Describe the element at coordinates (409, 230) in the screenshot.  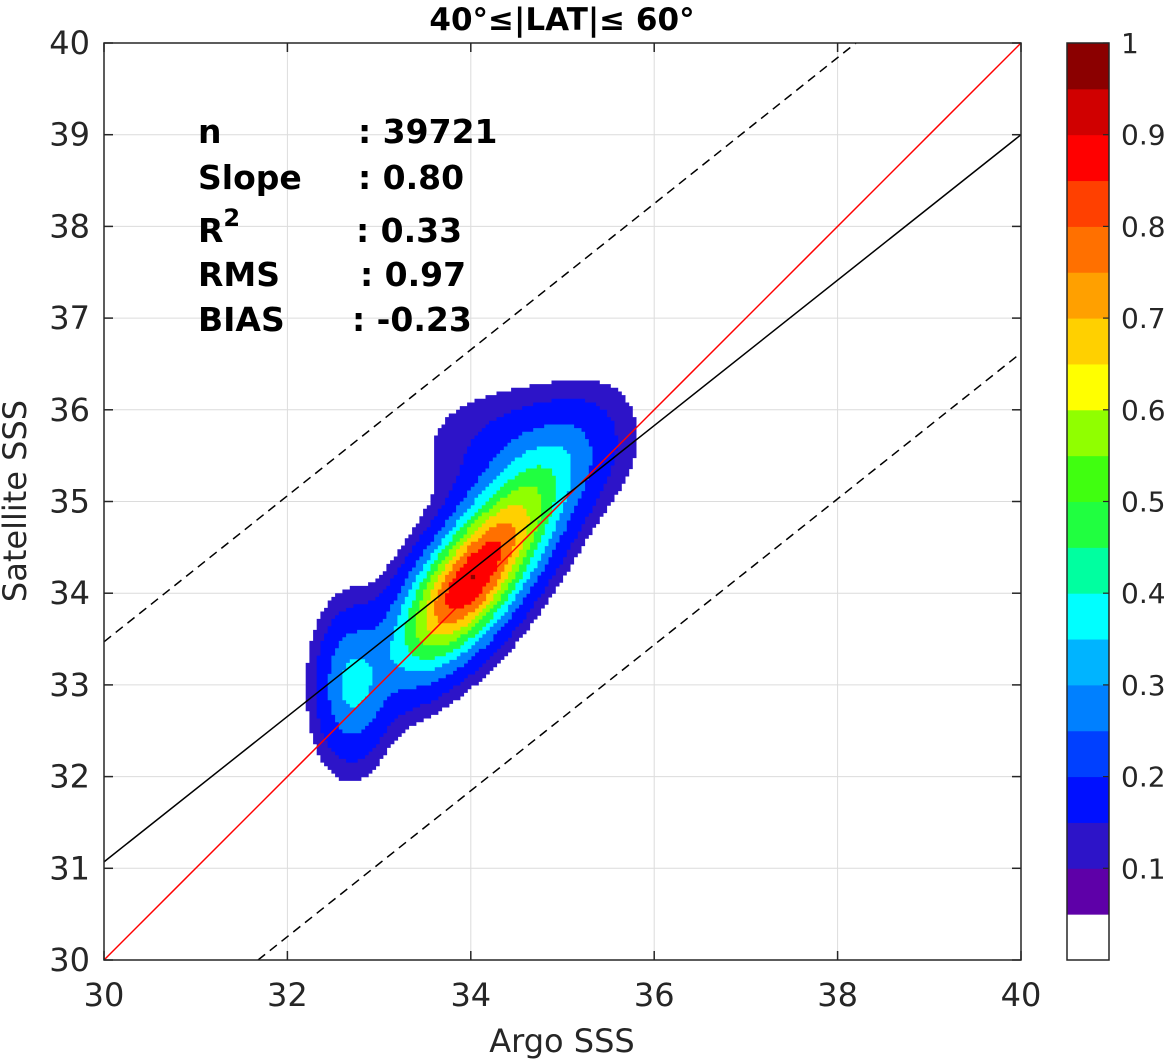
I see `stat-value: : 0.33` at that location.